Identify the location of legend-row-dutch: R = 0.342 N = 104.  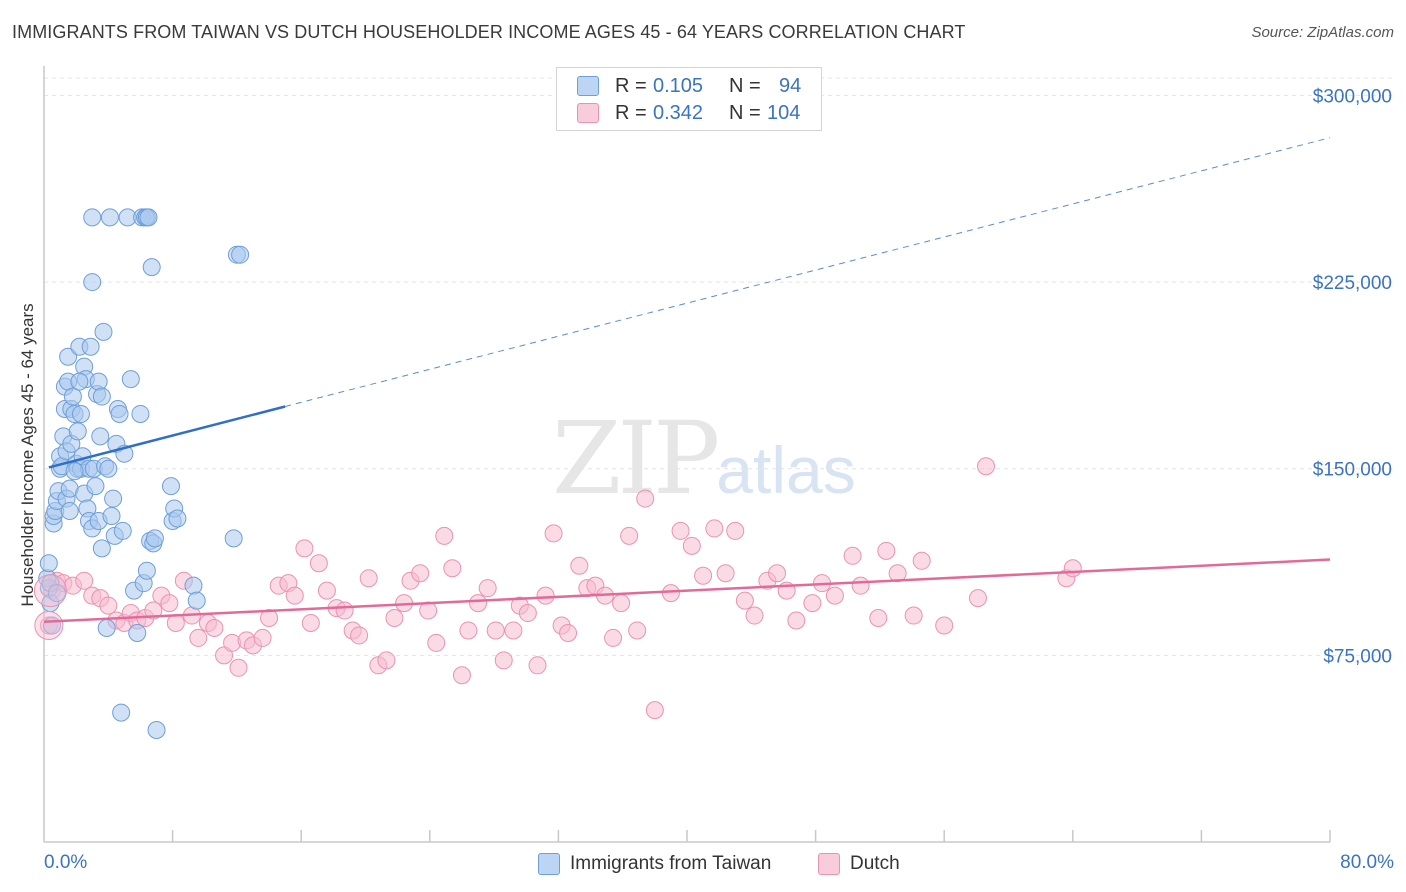
(688, 113).